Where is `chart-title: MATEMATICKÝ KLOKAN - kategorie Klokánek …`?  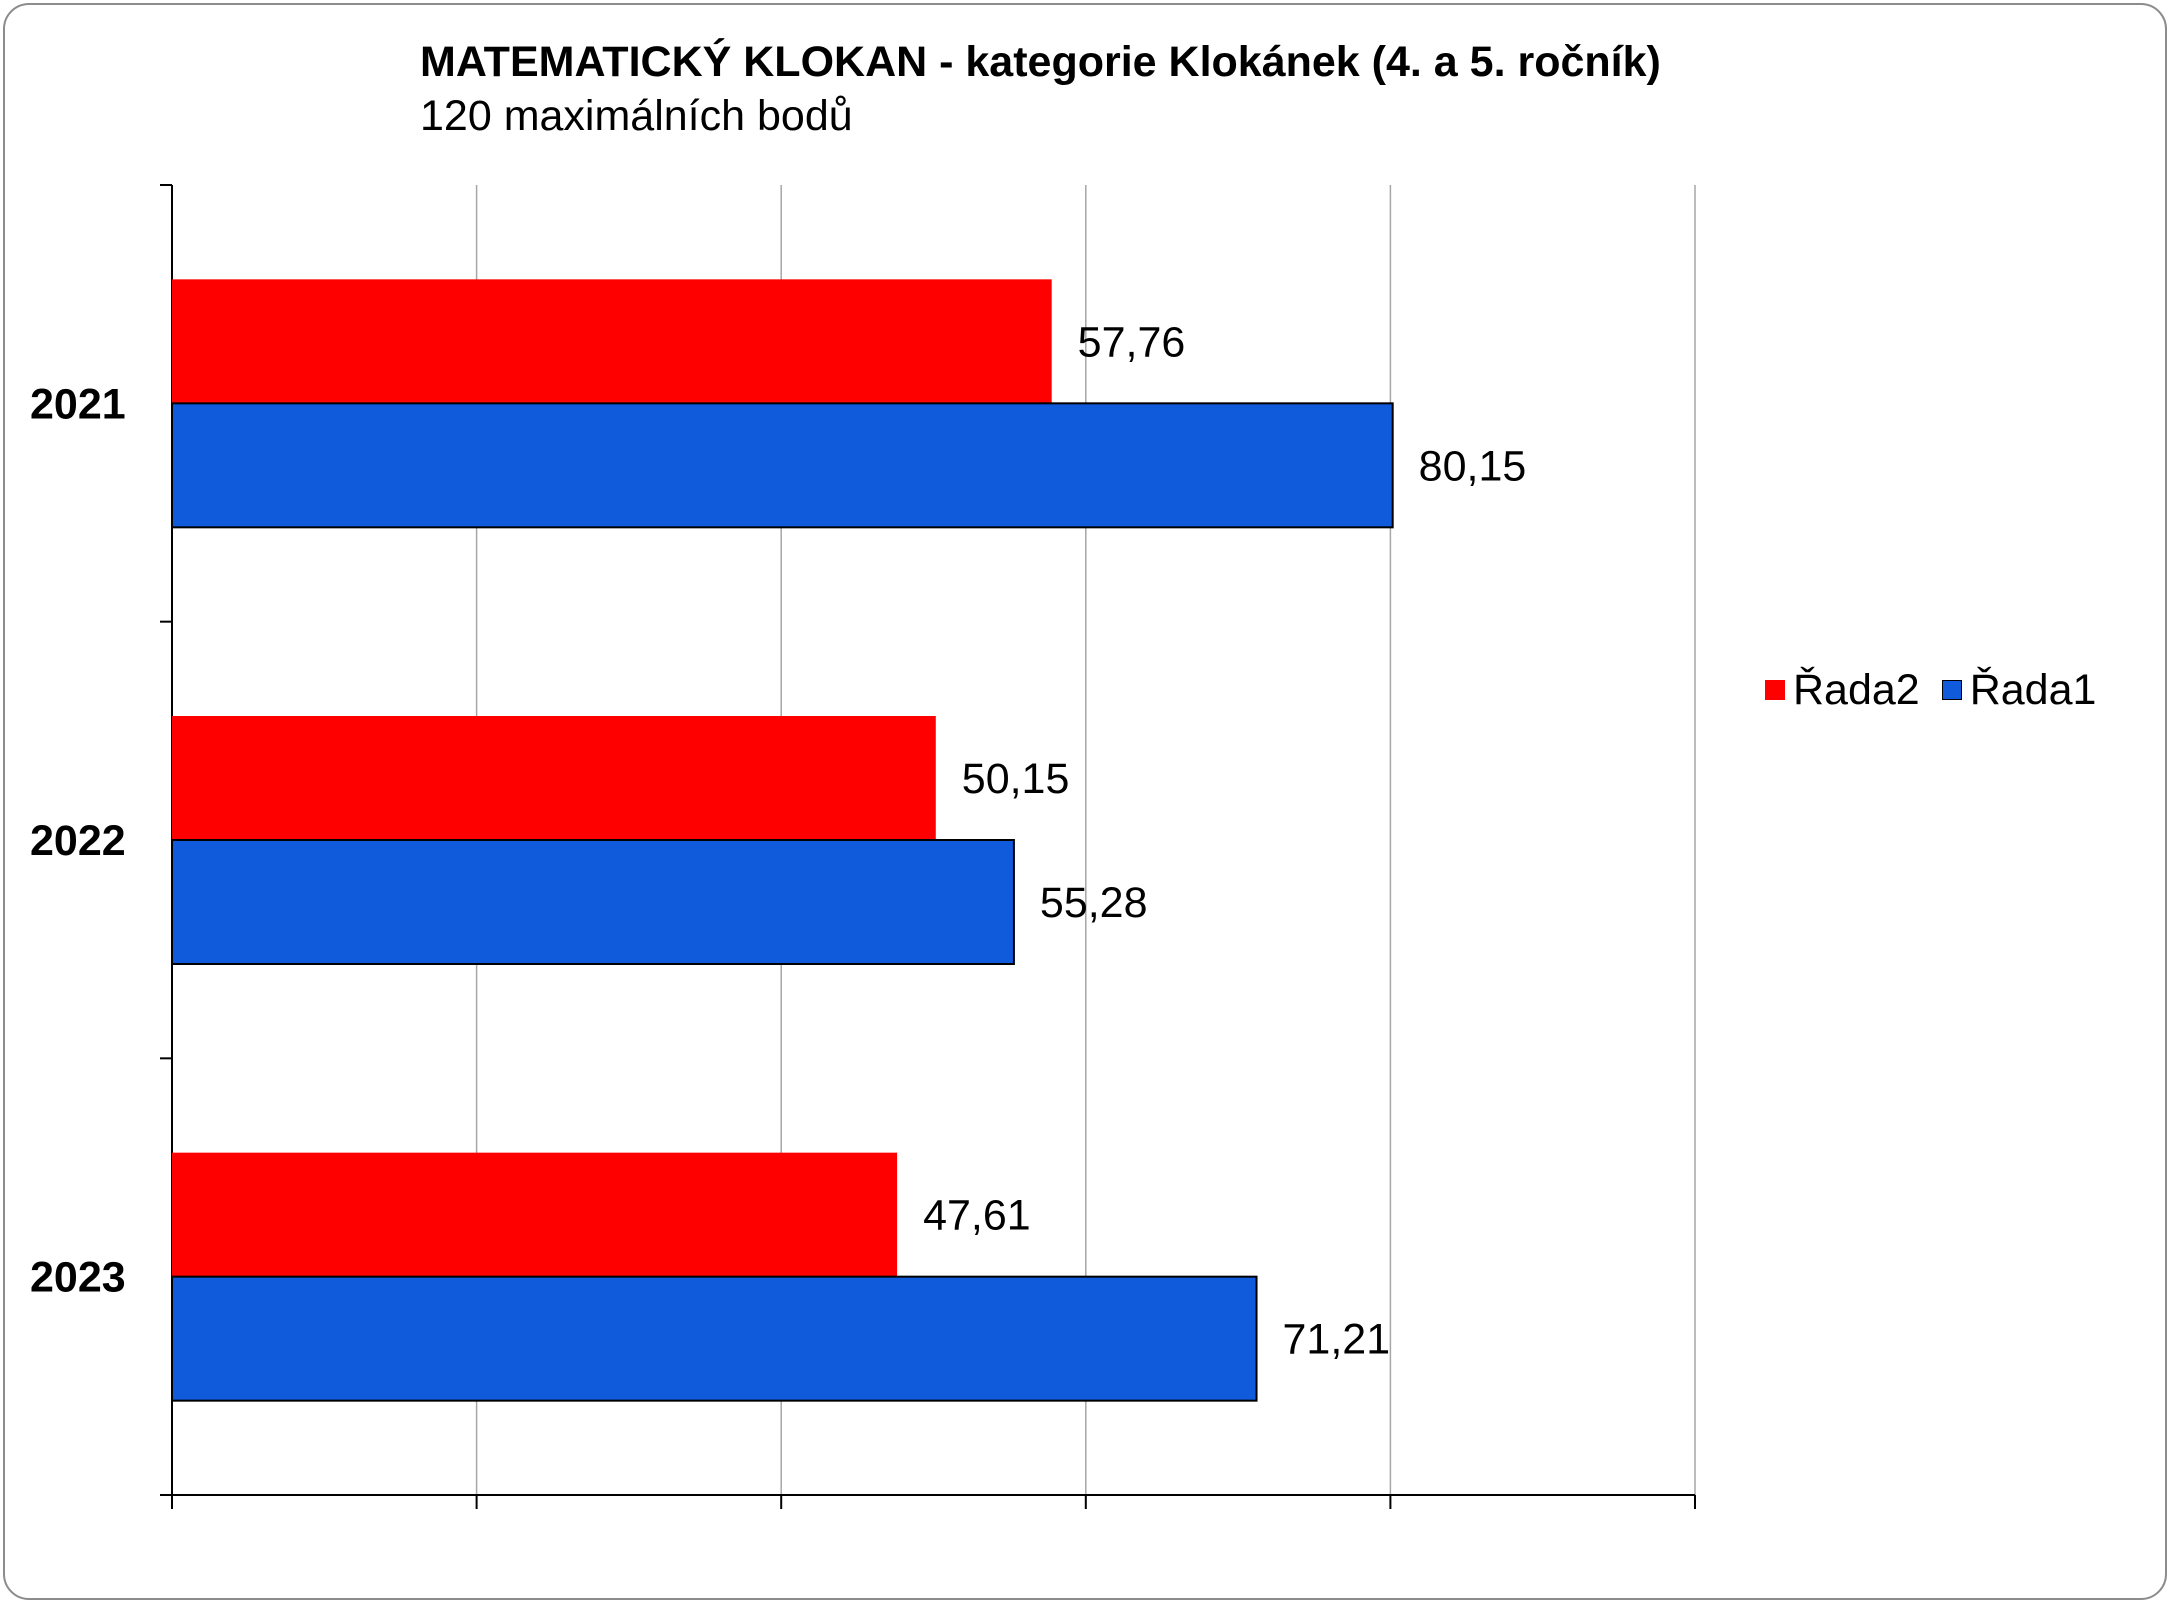 chart-title: MATEMATICKÝ KLOKAN - kategorie Klokánek … is located at coordinates (1040, 62).